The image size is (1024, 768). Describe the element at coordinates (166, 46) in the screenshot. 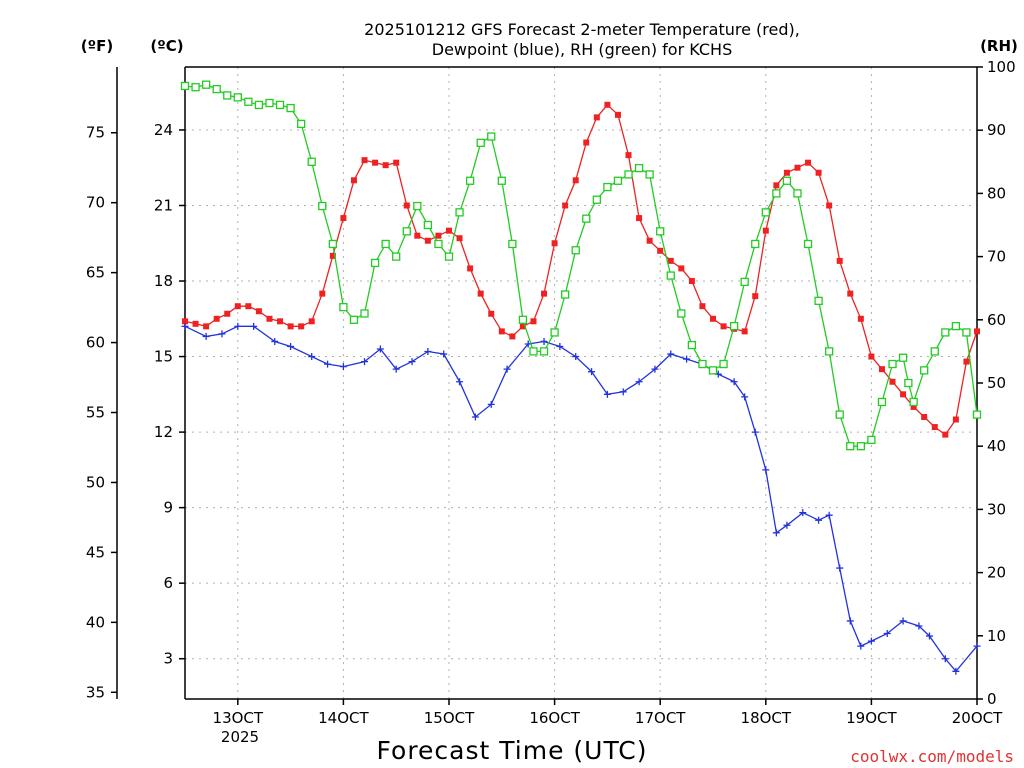

I see `celsius-unit-label: (ºC)` at that location.